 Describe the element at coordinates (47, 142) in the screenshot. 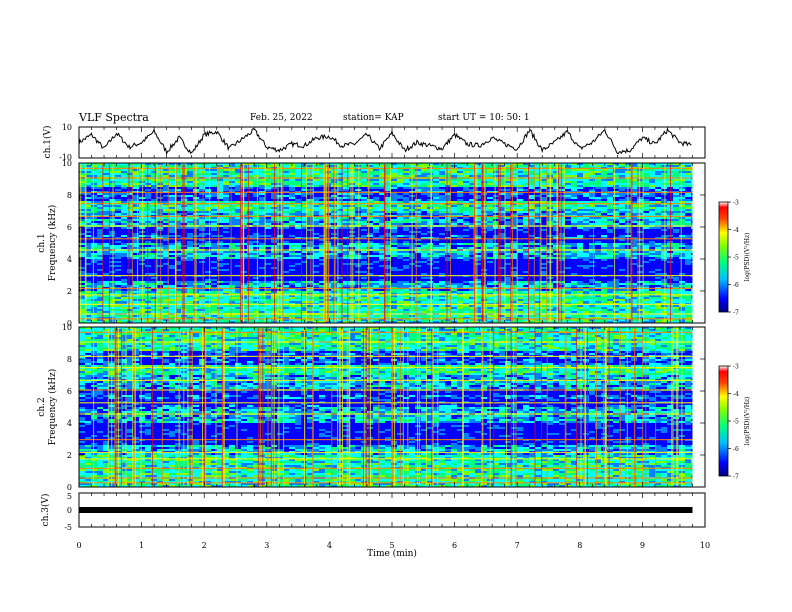

I see `ch1-waveform-ylabel: ch.1(V)` at that location.